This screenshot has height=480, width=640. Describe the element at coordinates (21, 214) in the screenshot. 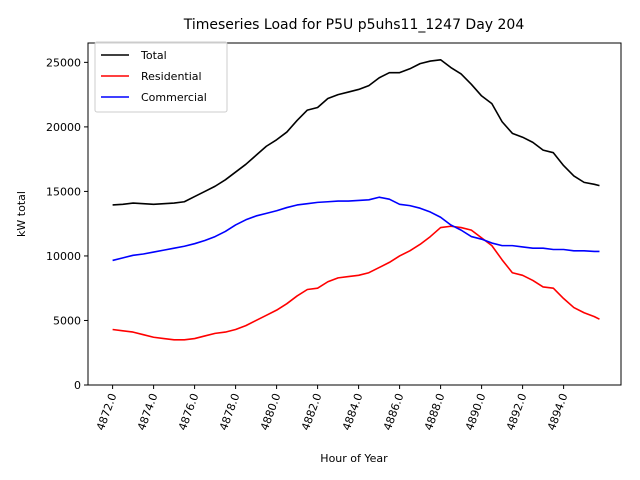

I see `y-axis-label: kW total` at that location.